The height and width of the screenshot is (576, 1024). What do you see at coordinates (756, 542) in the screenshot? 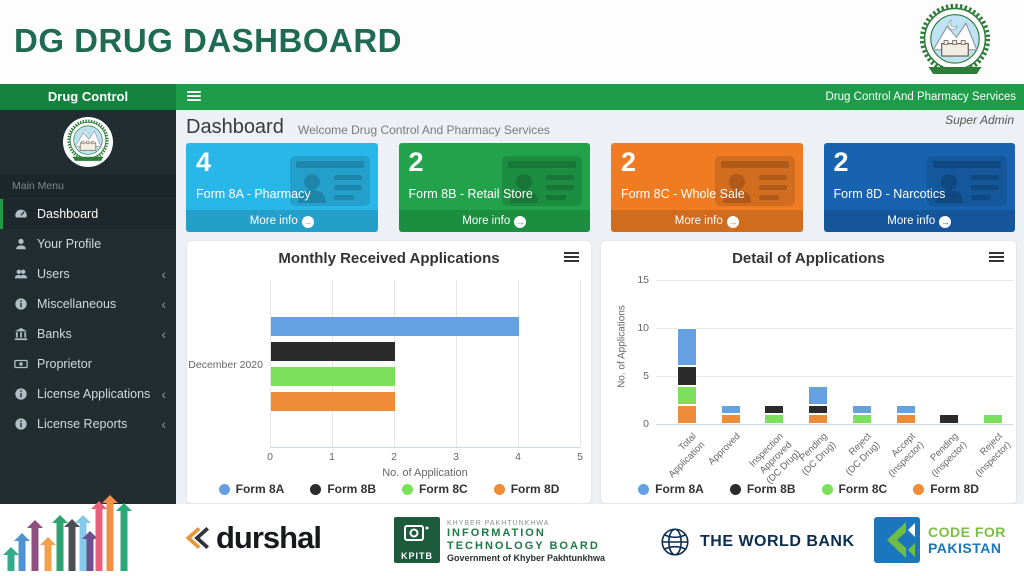
I see `world-bank-logo: THE WORLD BANK` at bounding box center [756, 542].